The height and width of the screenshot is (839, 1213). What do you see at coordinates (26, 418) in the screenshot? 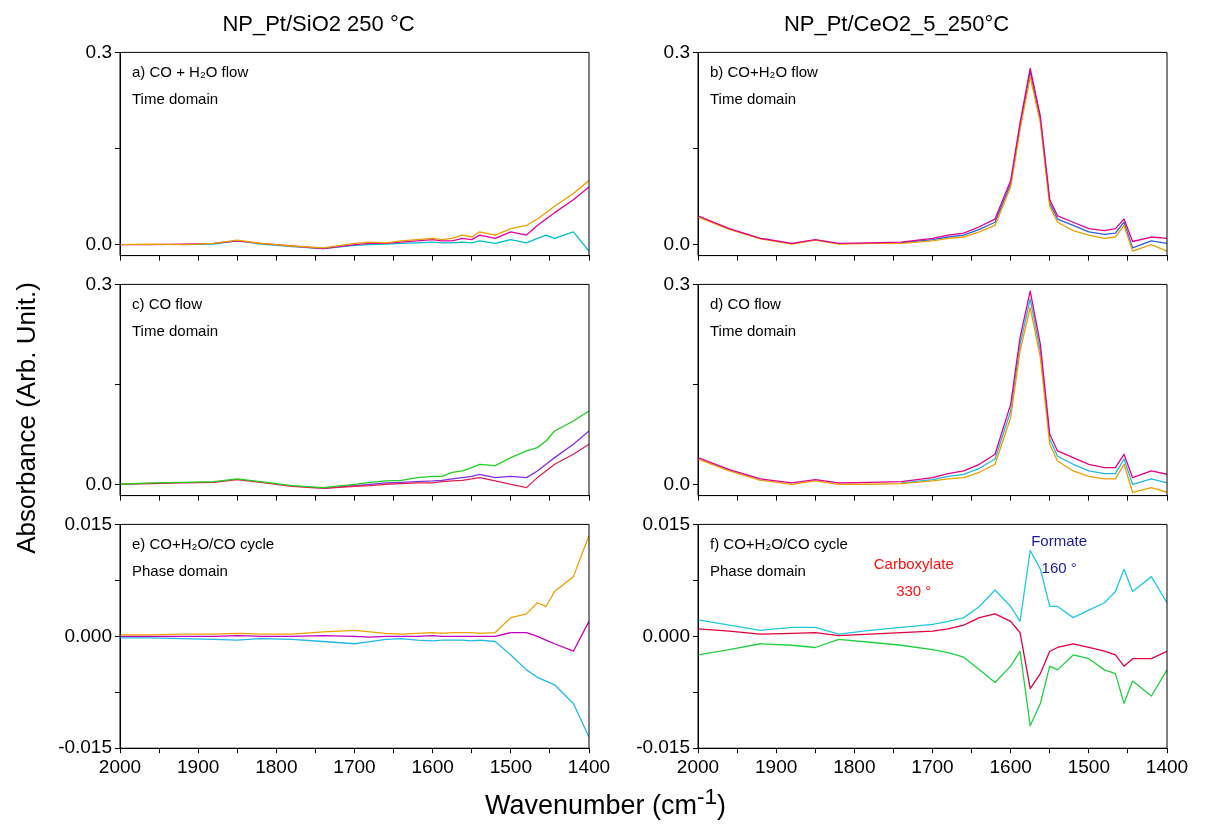
I see `y-axis-title: Absorbance (Arb. Unit.)` at bounding box center [26, 418].